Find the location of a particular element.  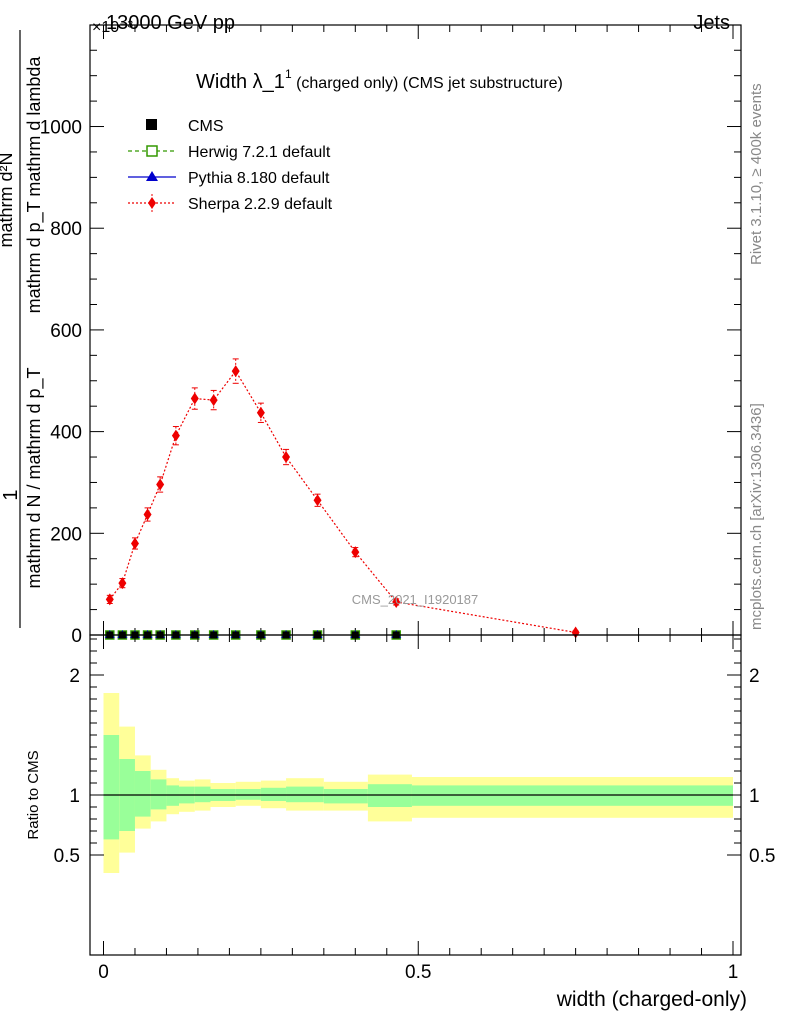

ratio-x-tick-label: 0 is located at coordinates (103, 972).